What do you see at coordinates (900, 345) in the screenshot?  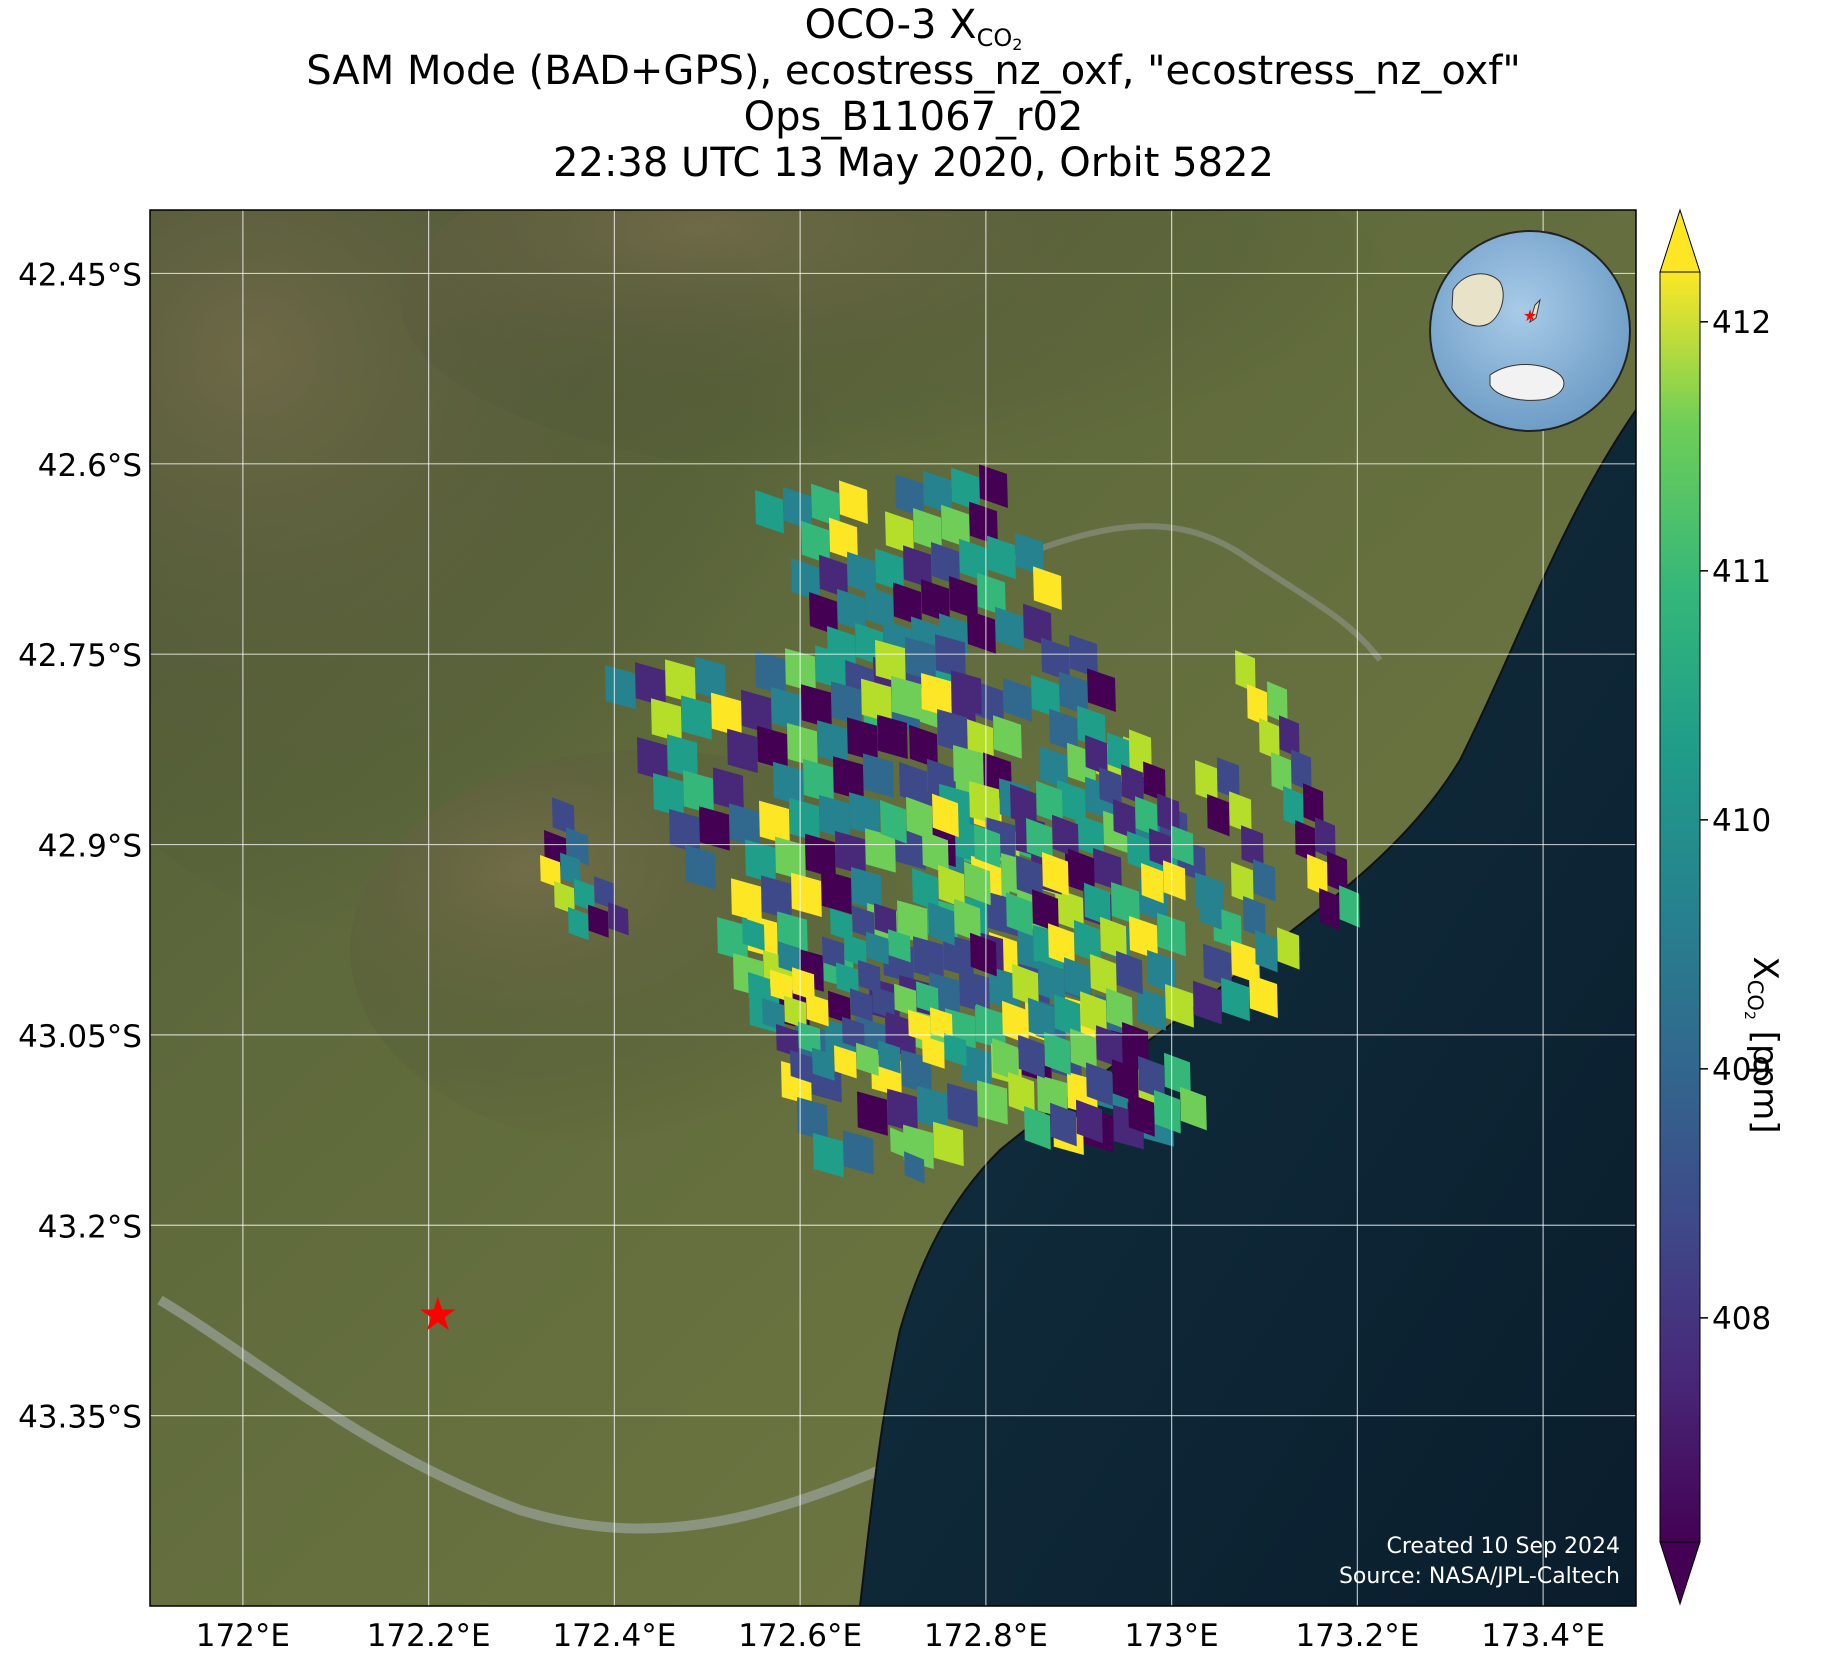 I see `mountain-shading` at bounding box center [900, 345].